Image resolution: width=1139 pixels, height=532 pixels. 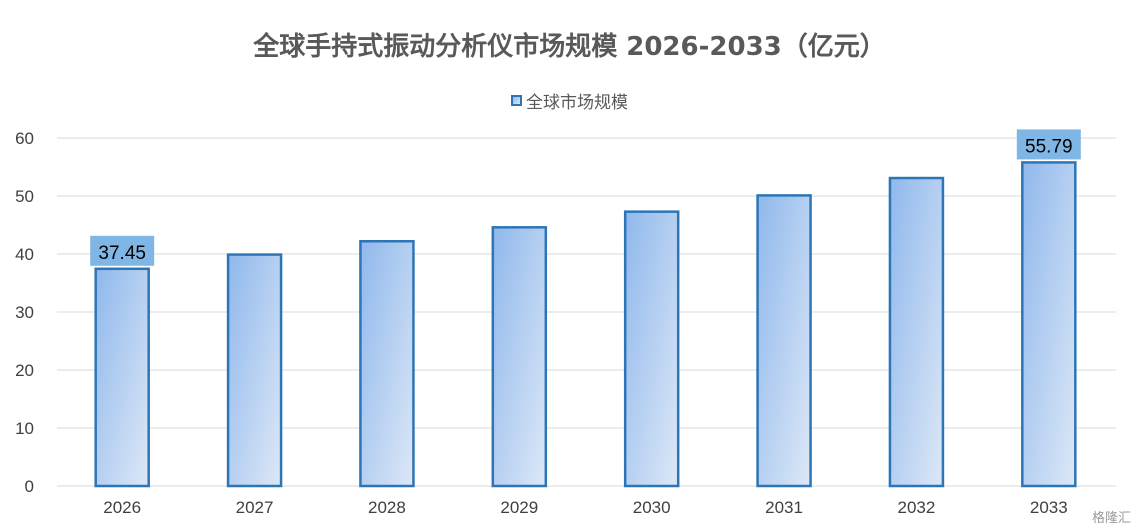 I want to click on y-tick-label: 0, so click(x=29, y=486).